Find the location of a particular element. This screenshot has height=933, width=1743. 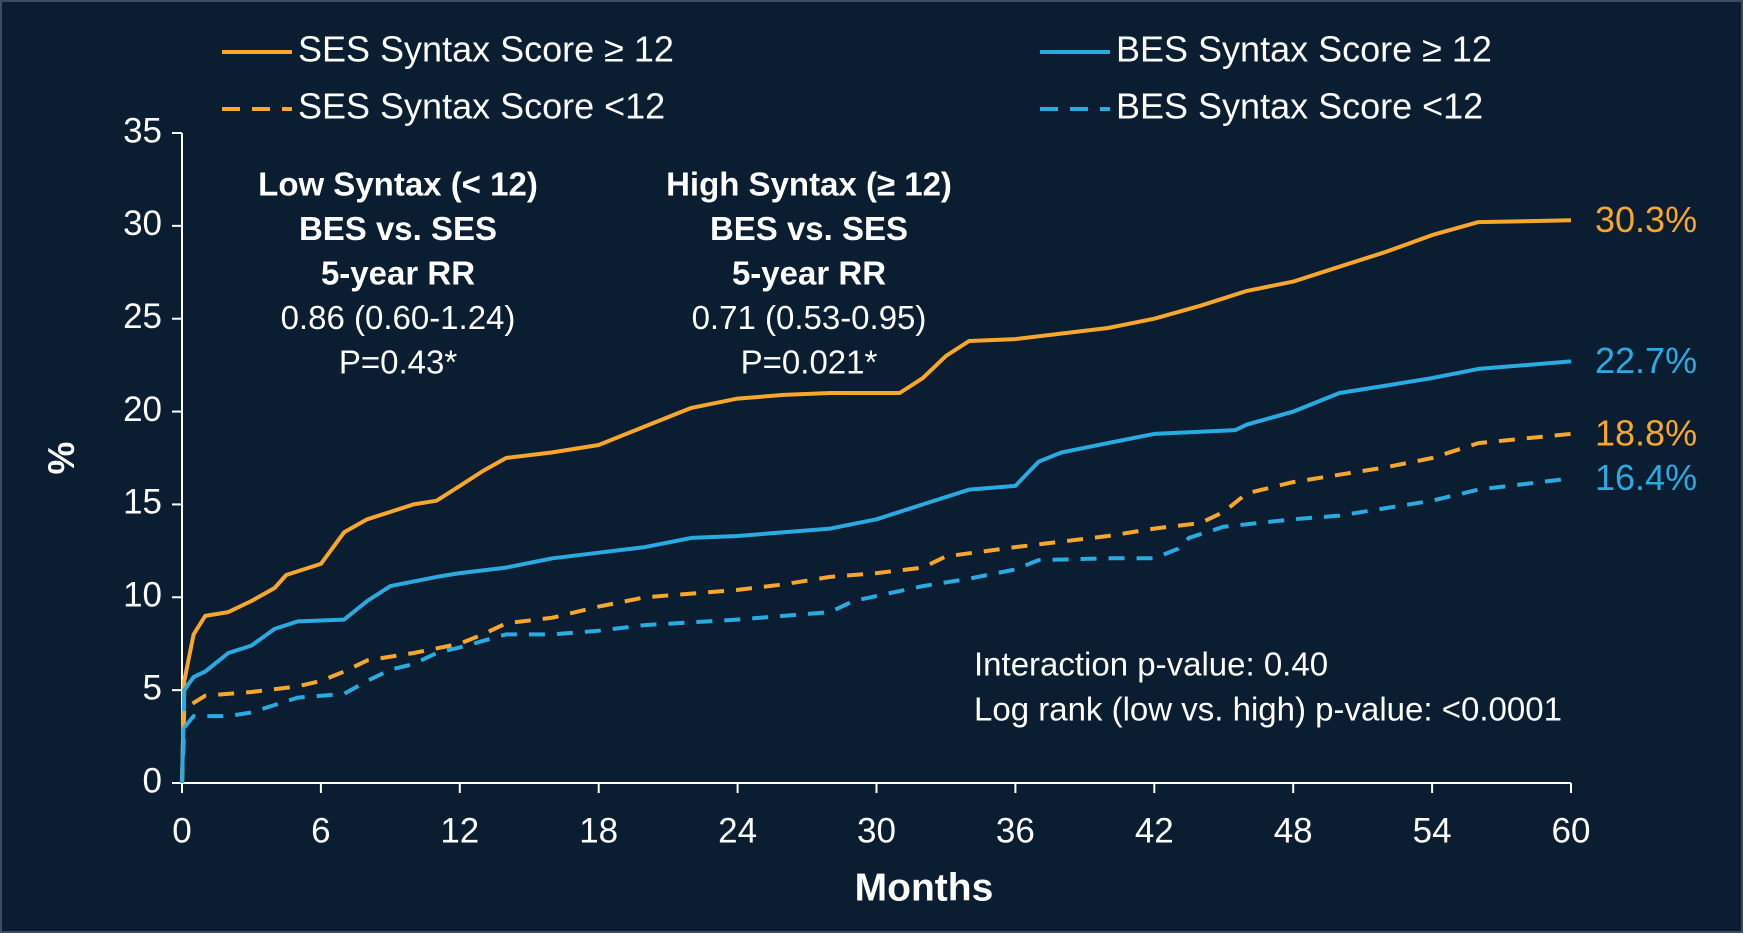

legend-label: SES Syntax Score <12 is located at coordinates (481, 106).